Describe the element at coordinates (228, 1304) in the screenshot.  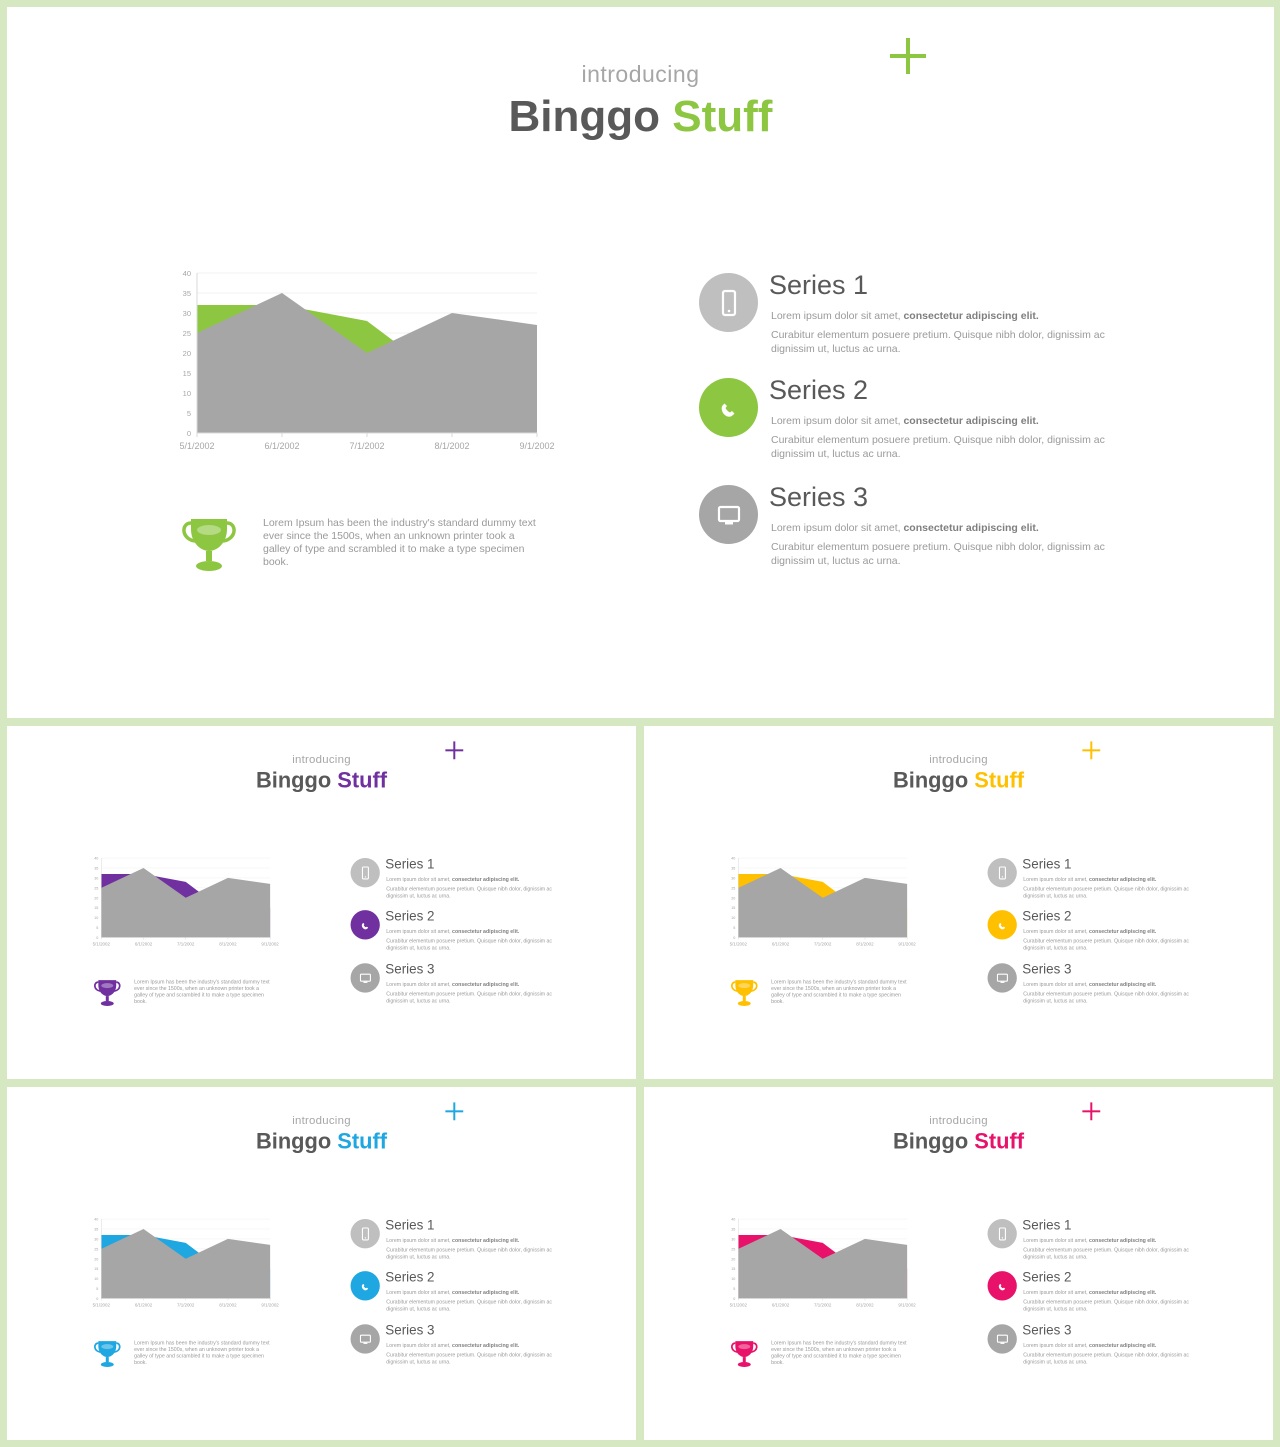
I see `x-tick-label: 8/1/2002` at that location.